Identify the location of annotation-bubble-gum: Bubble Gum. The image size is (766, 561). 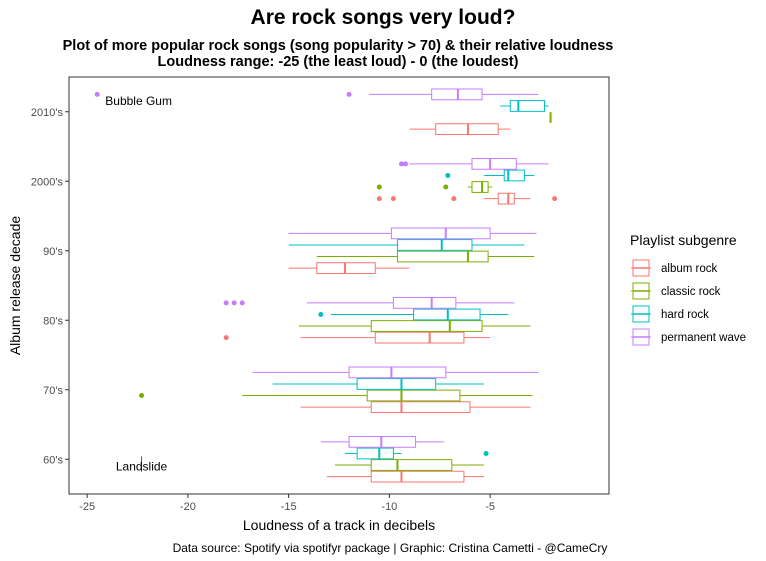
(138, 101).